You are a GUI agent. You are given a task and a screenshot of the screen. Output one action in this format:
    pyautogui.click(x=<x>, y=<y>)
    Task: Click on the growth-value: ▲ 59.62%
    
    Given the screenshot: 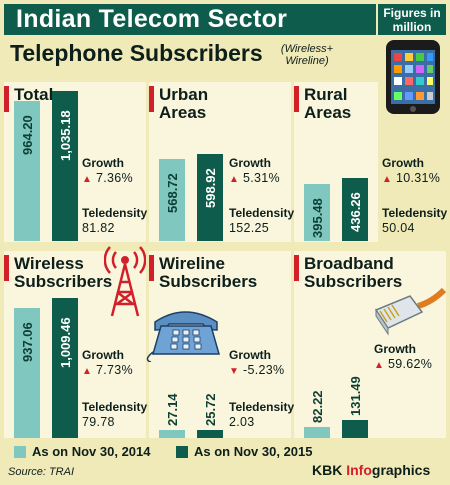 What is the action you would take?
    pyautogui.click(x=403, y=364)
    